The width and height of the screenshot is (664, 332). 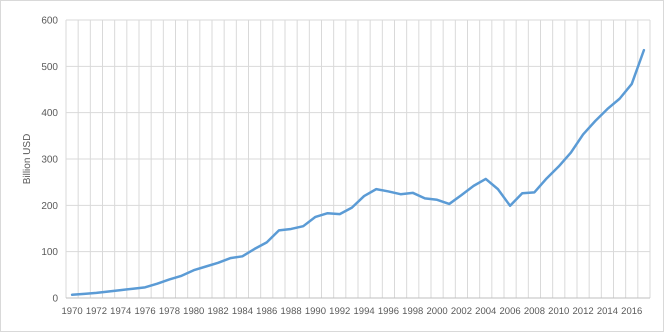 What do you see at coordinates (27, 159) in the screenshot?
I see `y-axis-title: Billion USD` at bounding box center [27, 159].